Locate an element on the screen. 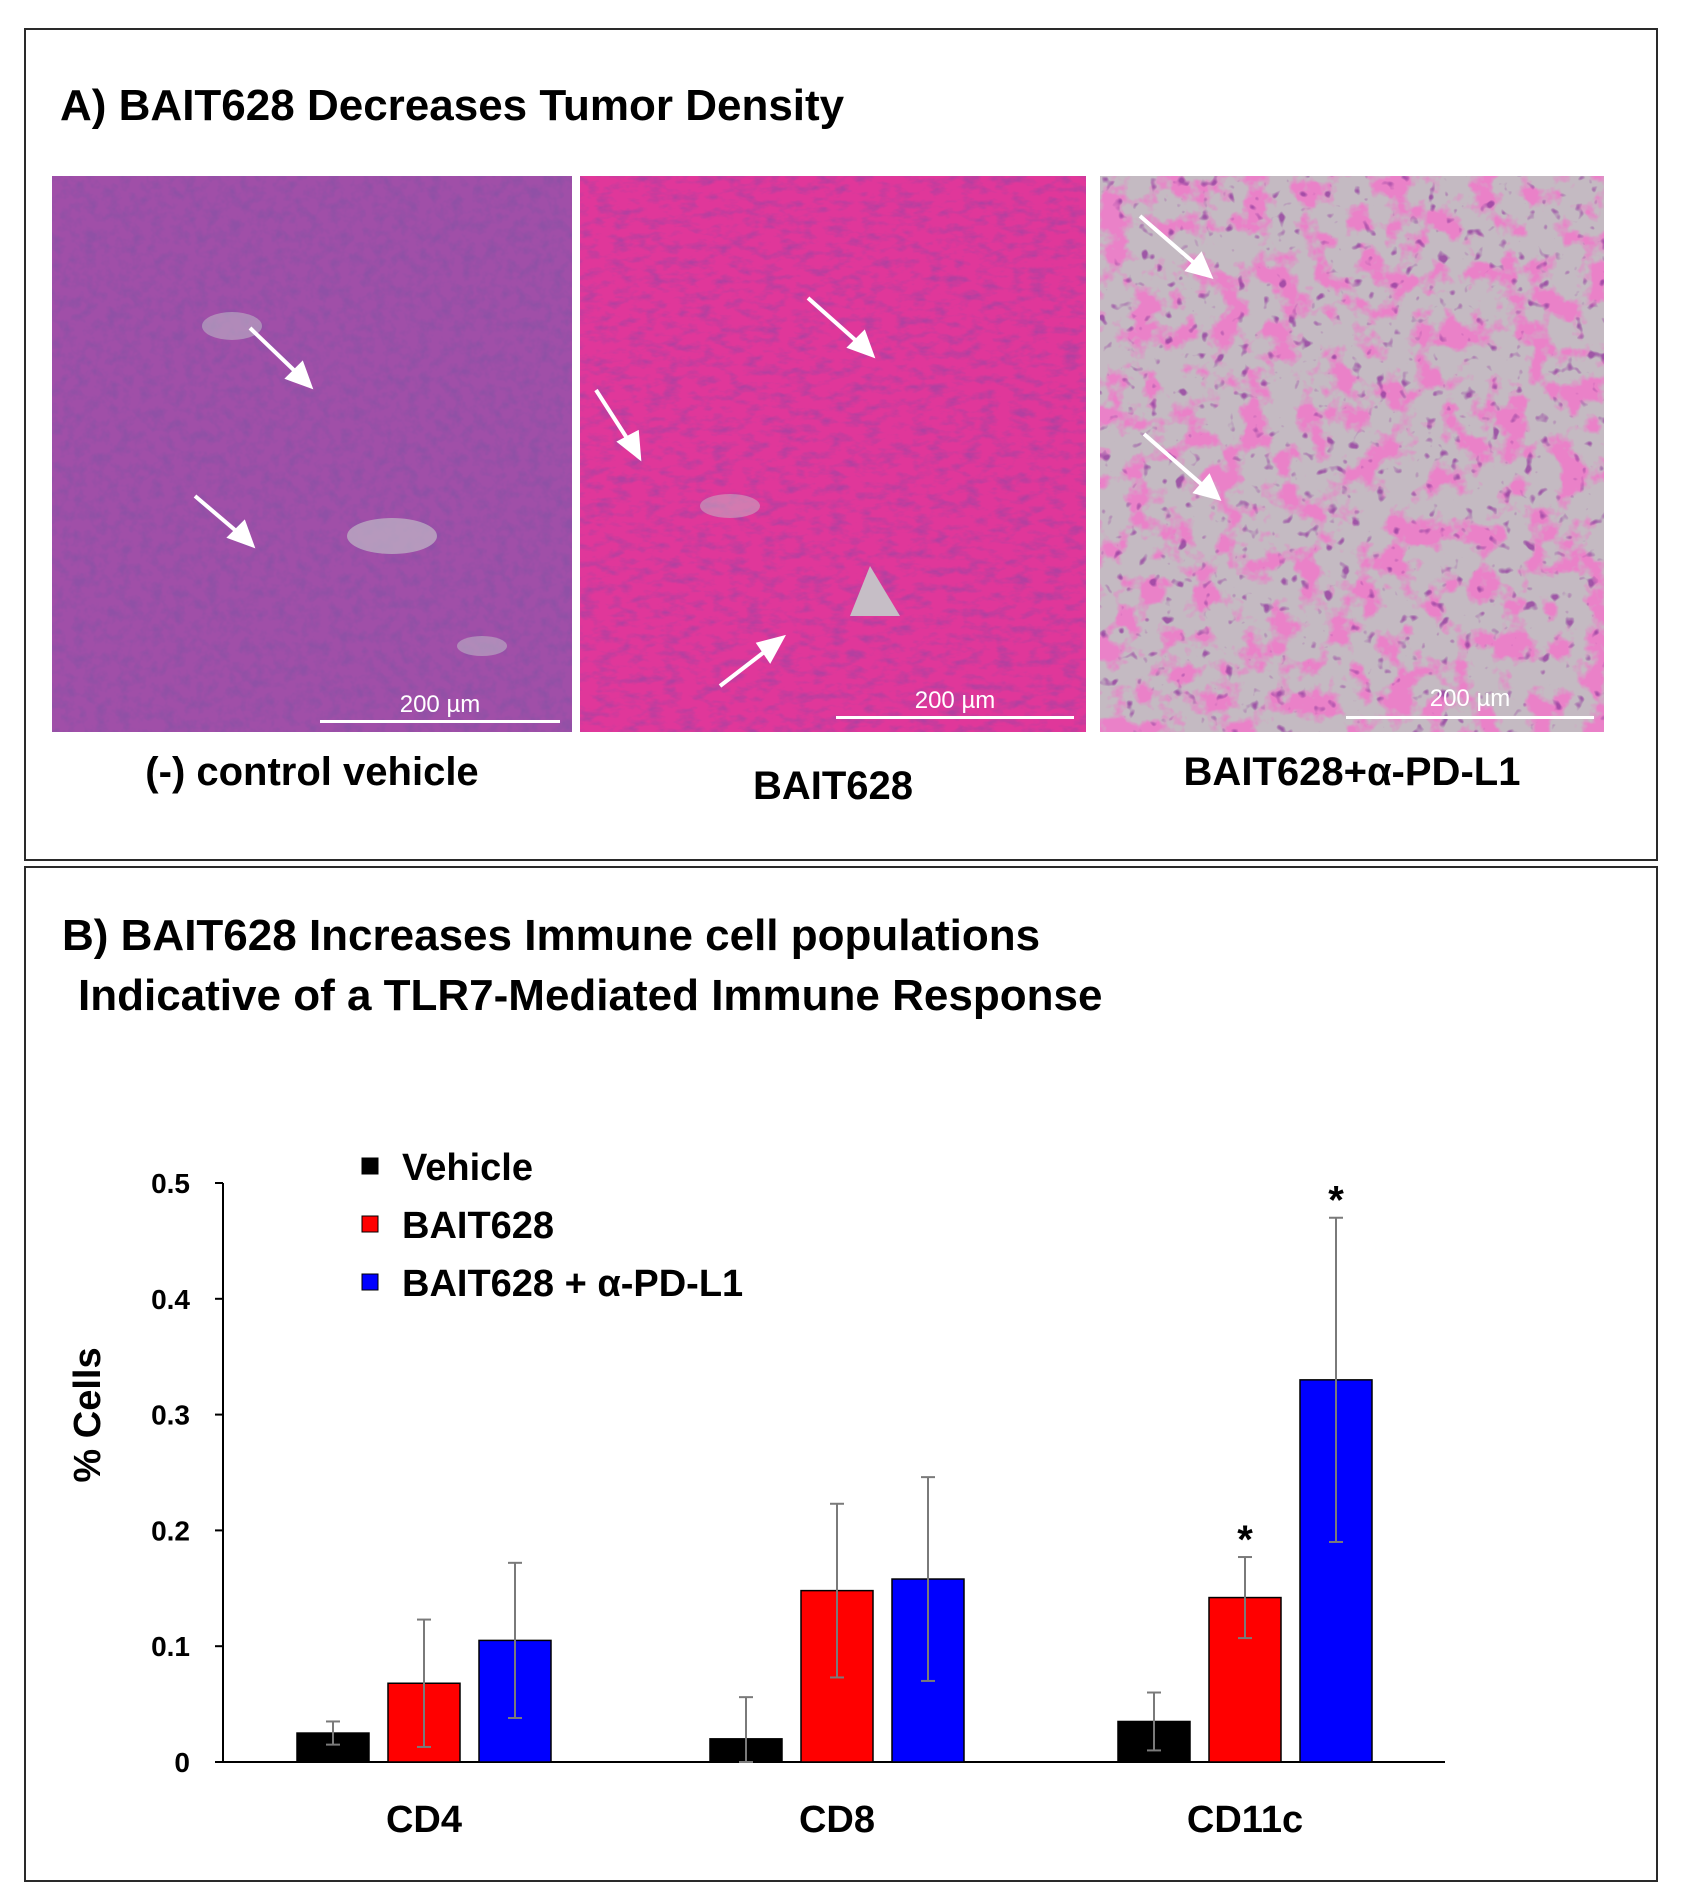  caption-bait628: BAIT628 is located at coordinates (833, 786).